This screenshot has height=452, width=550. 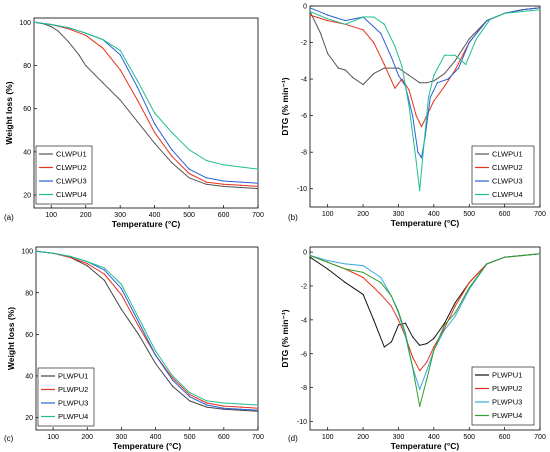 I want to click on y-tick-label: -4, so click(x=304, y=320).